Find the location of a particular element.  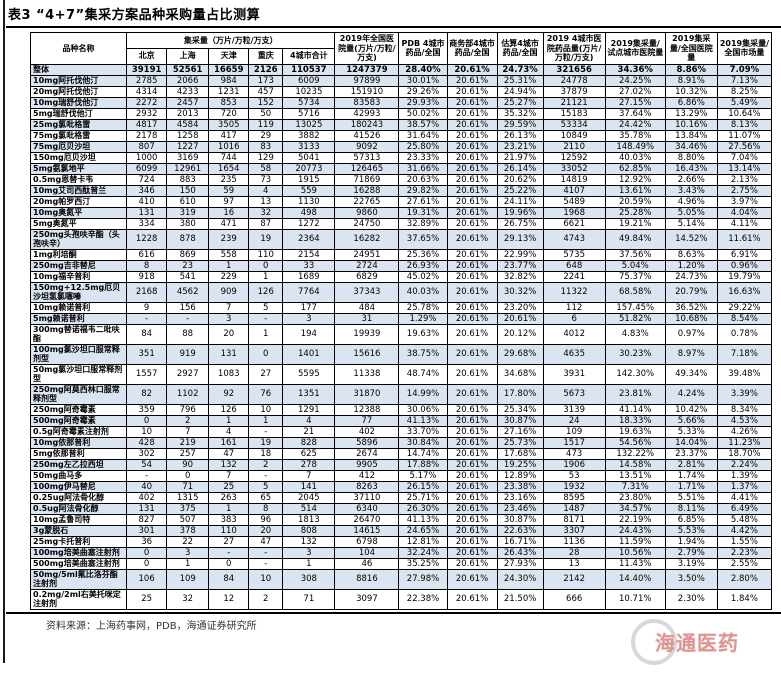

value-cell: 3.19% is located at coordinates (691, 563).